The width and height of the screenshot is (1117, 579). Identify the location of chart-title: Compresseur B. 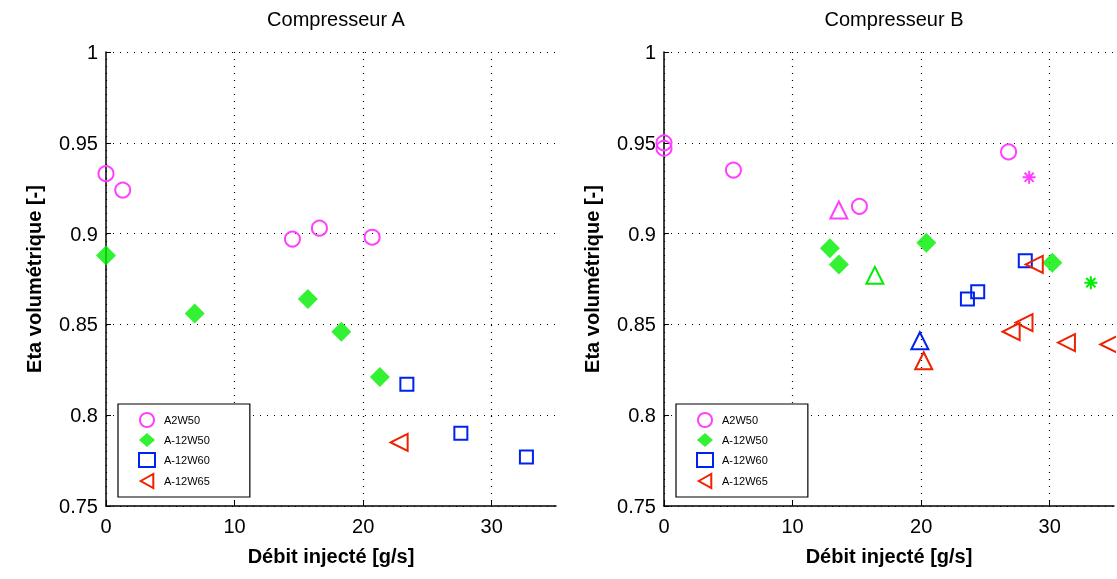
(894, 19).